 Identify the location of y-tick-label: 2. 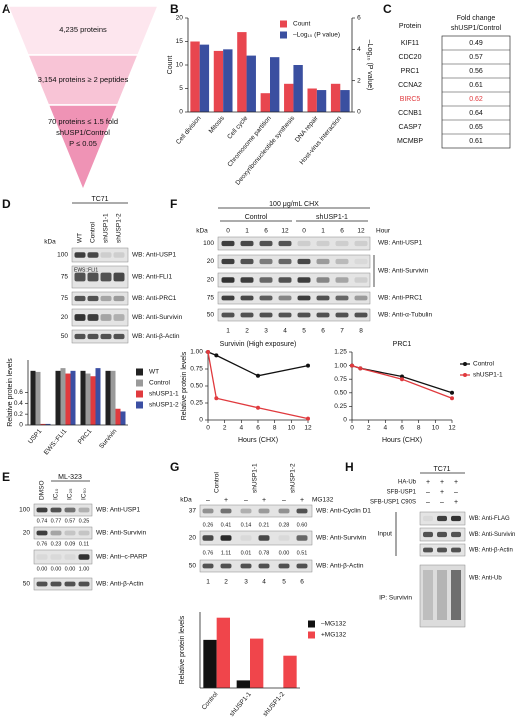
(359, 80).